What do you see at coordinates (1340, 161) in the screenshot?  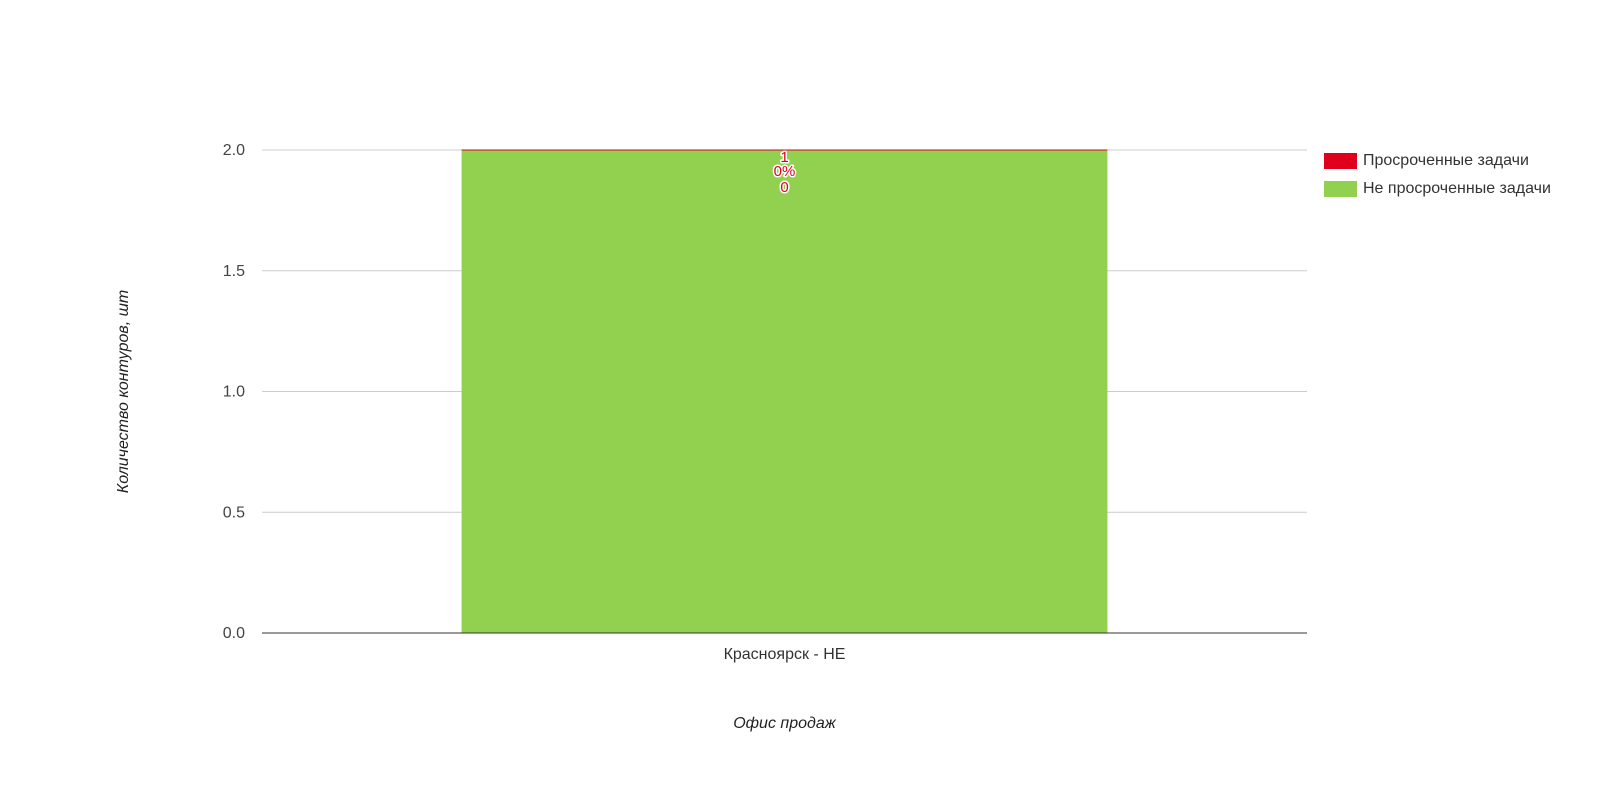 I see `legend-swatch-overdue` at bounding box center [1340, 161].